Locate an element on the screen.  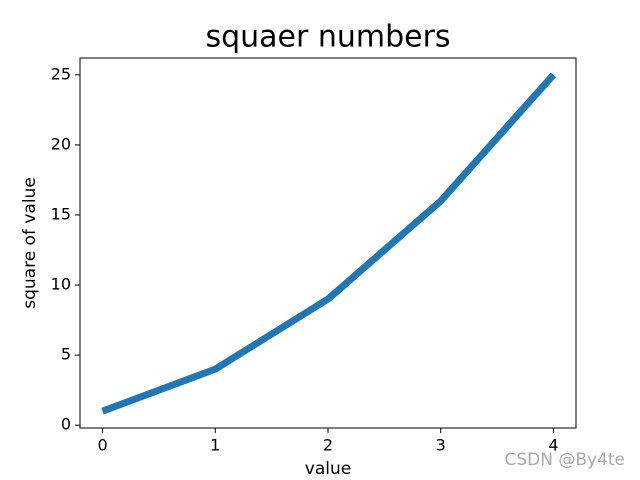
x-tick-label: 1 is located at coordinates (215, 445).